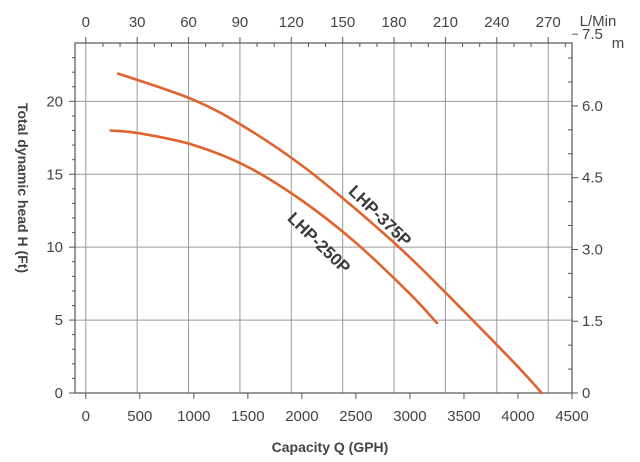  I want to click on y-tick-label: 10, so click(54, 247).